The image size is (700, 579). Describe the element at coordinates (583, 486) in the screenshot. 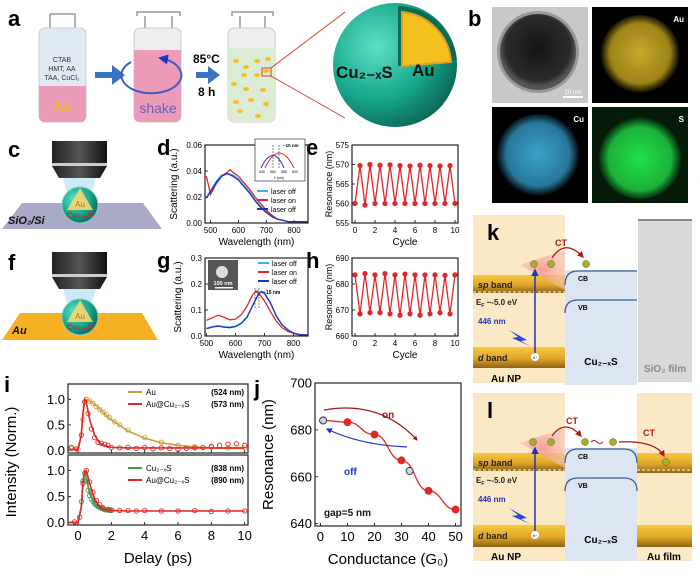

I see `vb-label: VB` at that location.